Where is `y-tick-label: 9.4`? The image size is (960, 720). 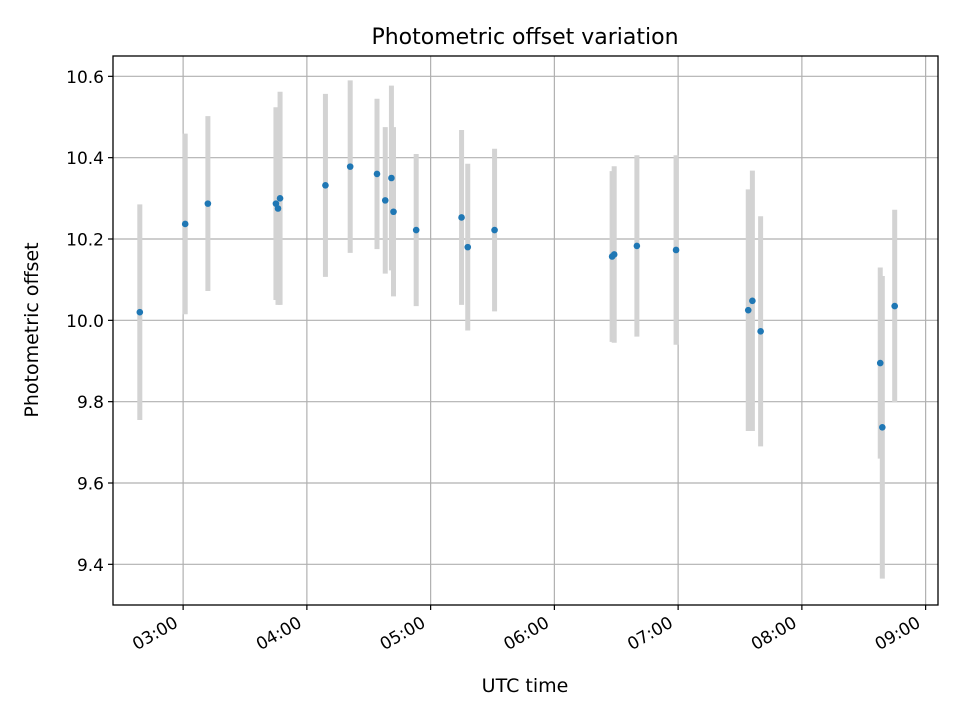
y-tick-label: 9.4 is located at coordinates (90, 566).